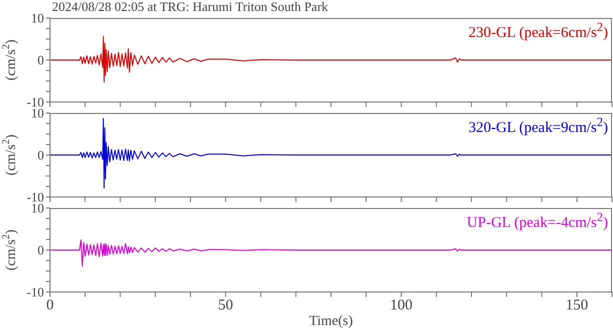 This screenshot has height=334, width=613. What do you see at coordinates (401, 306) in the screenshot?
I see `x-tick-label: 100` at bounding box center [401, 306].